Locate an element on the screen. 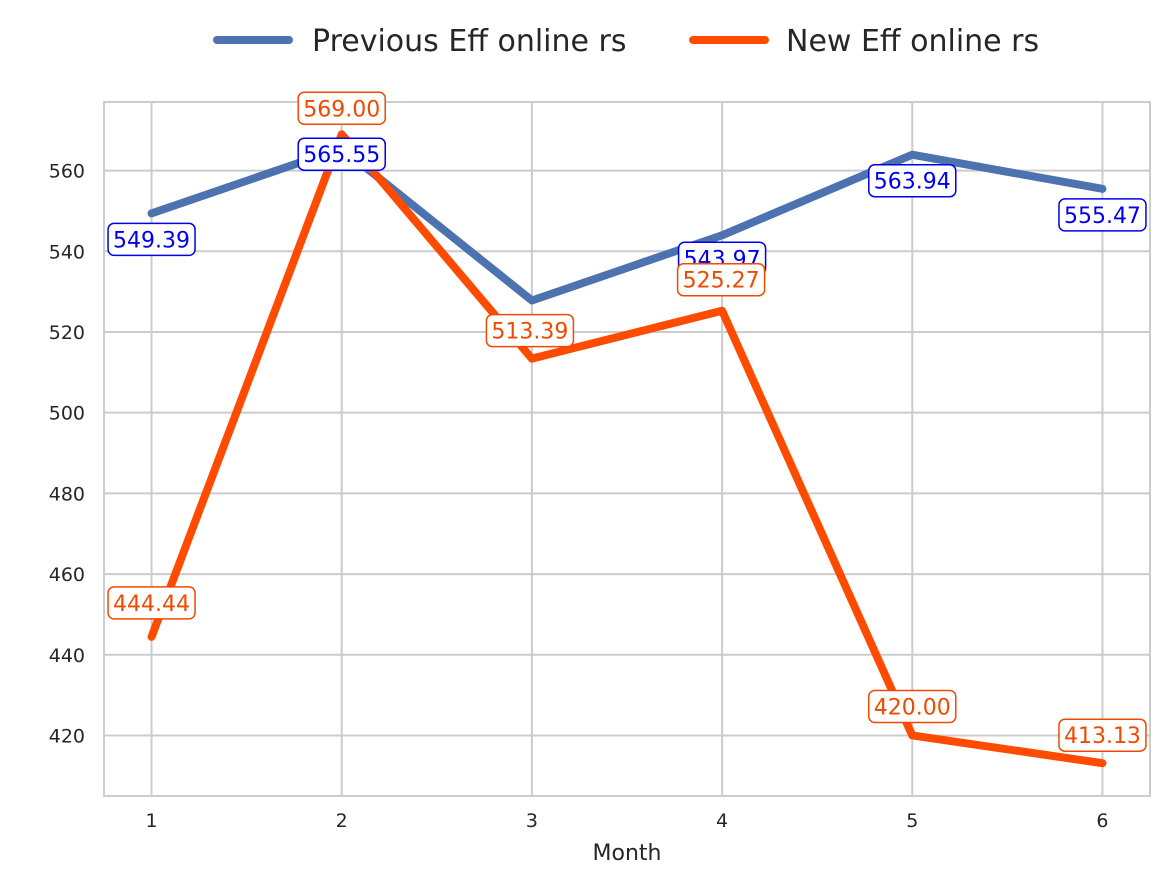  x-axis-ticks: 1 2 3 4 5 6 is located at coordinates (626, 821).